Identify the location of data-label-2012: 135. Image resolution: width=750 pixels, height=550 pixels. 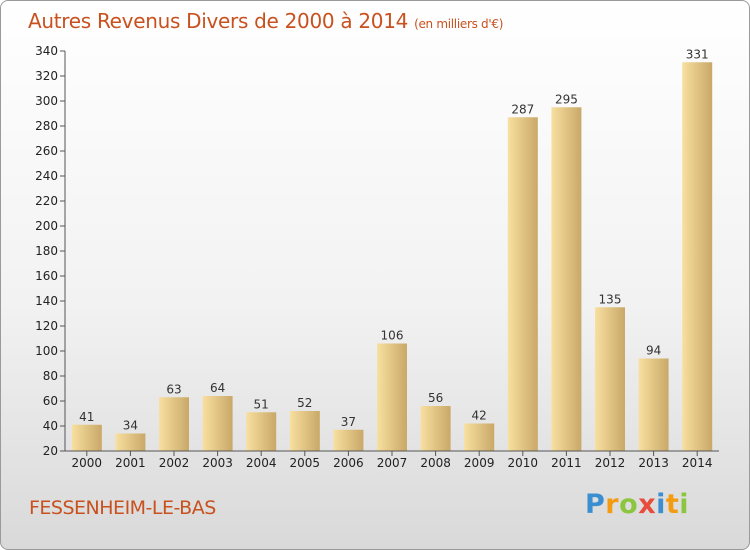
(610, 299).